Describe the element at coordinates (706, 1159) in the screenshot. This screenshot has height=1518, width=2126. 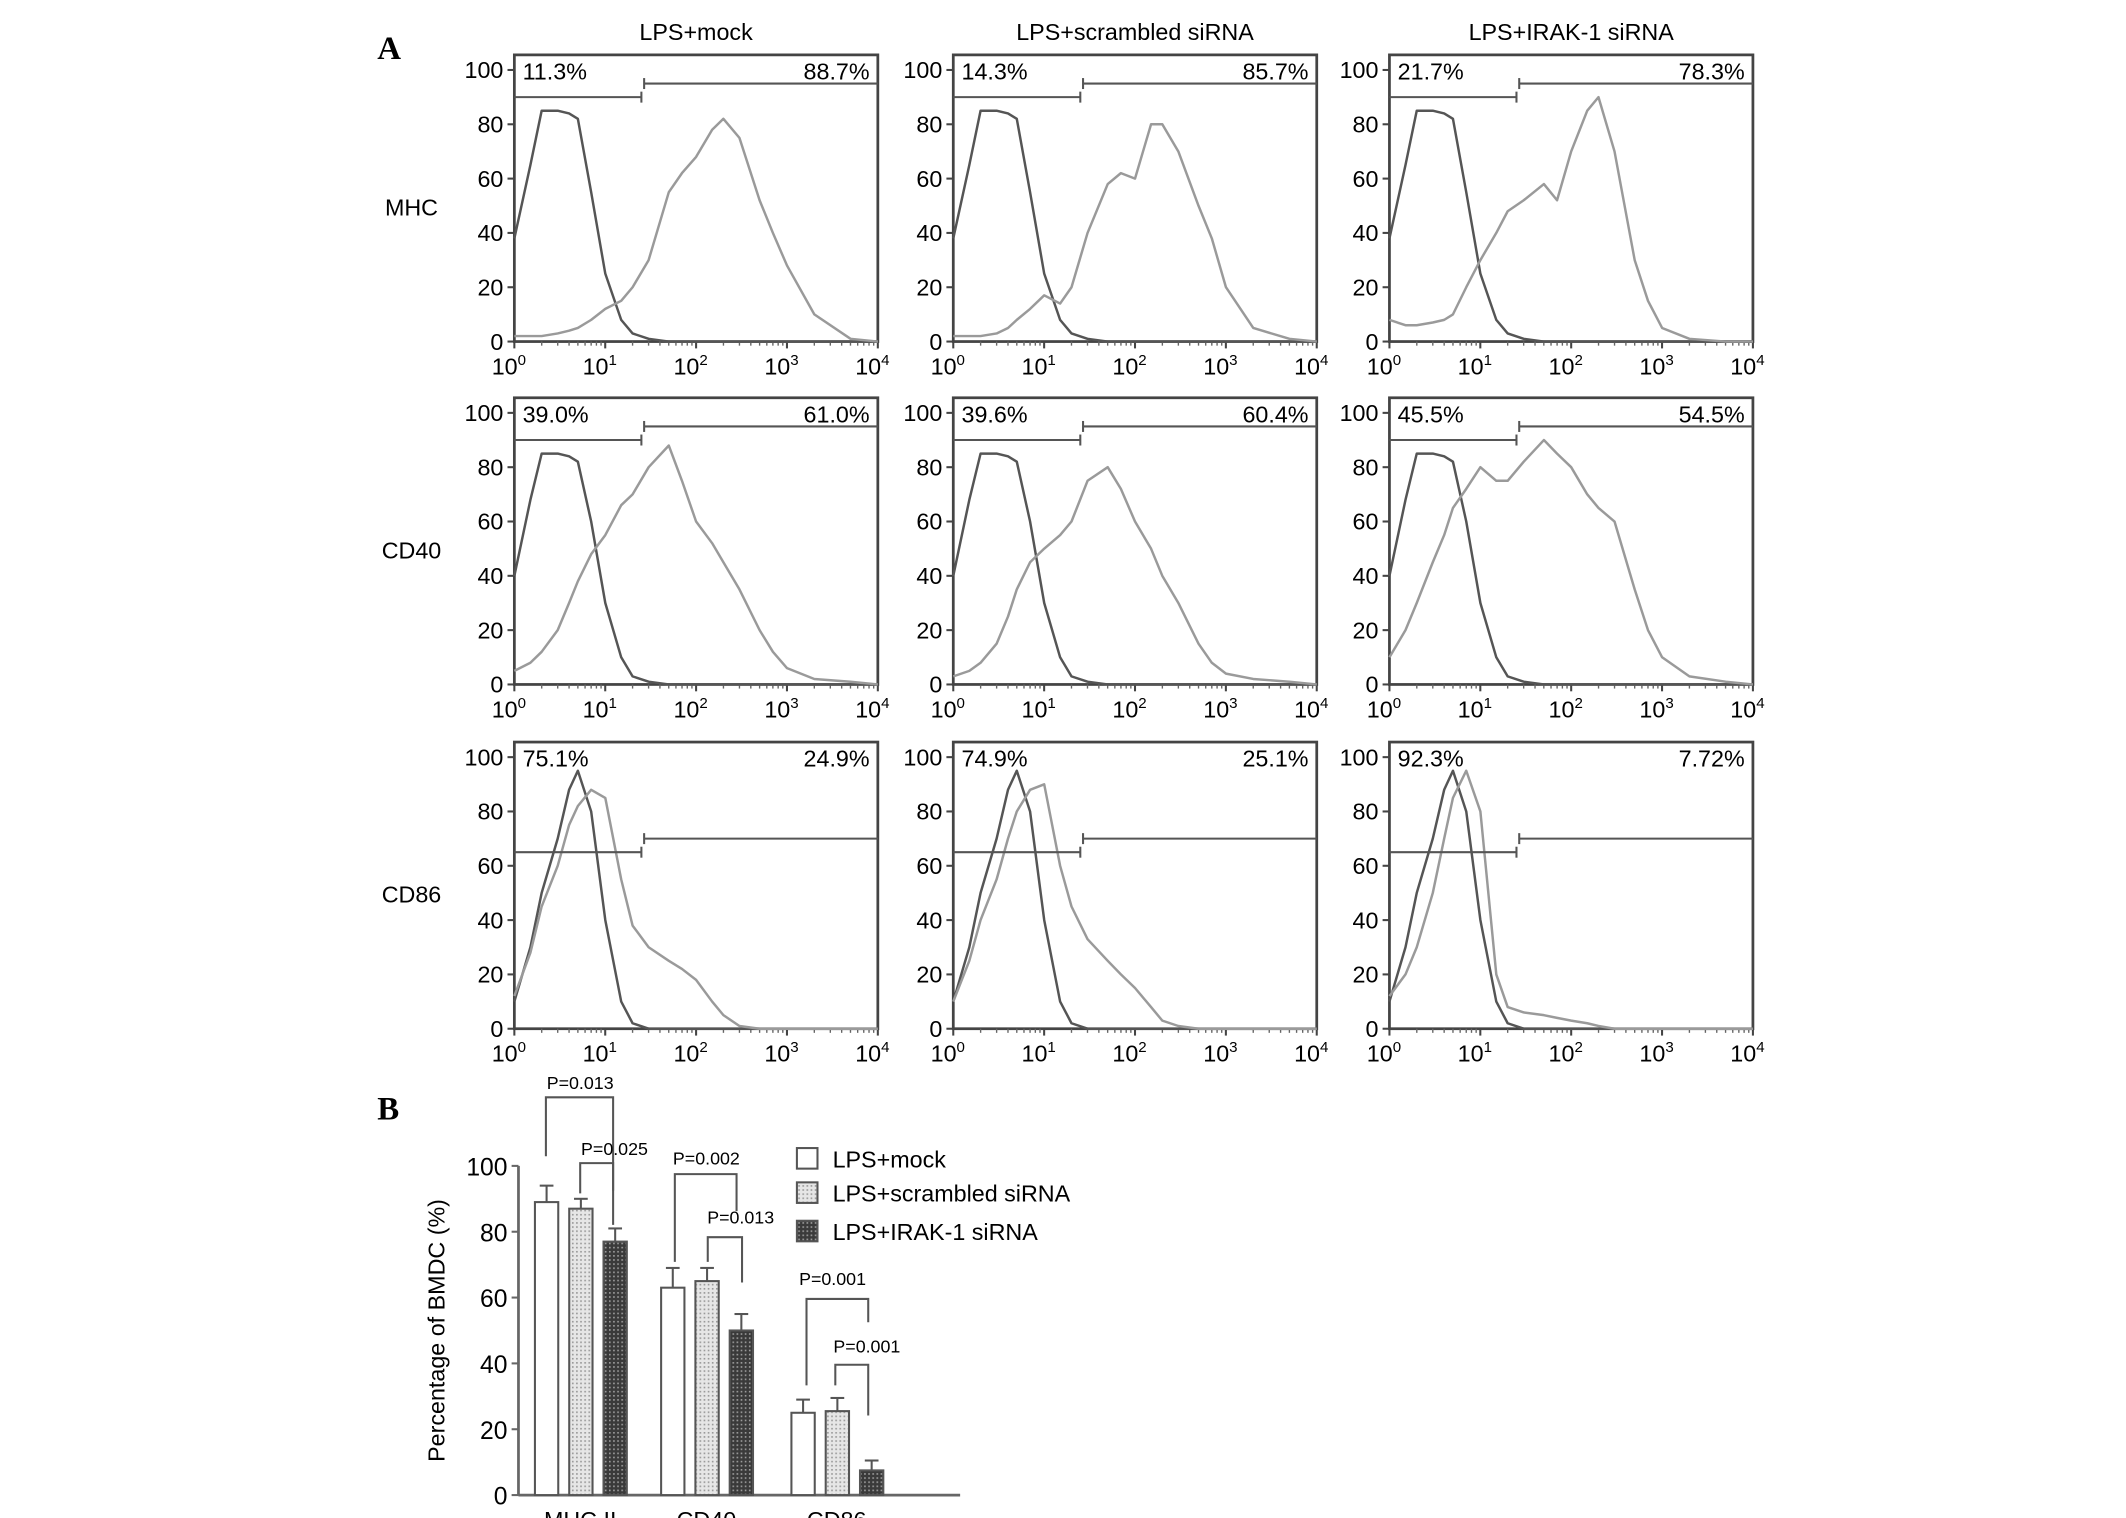
I see `p-value-label: P=0.002` at that location.